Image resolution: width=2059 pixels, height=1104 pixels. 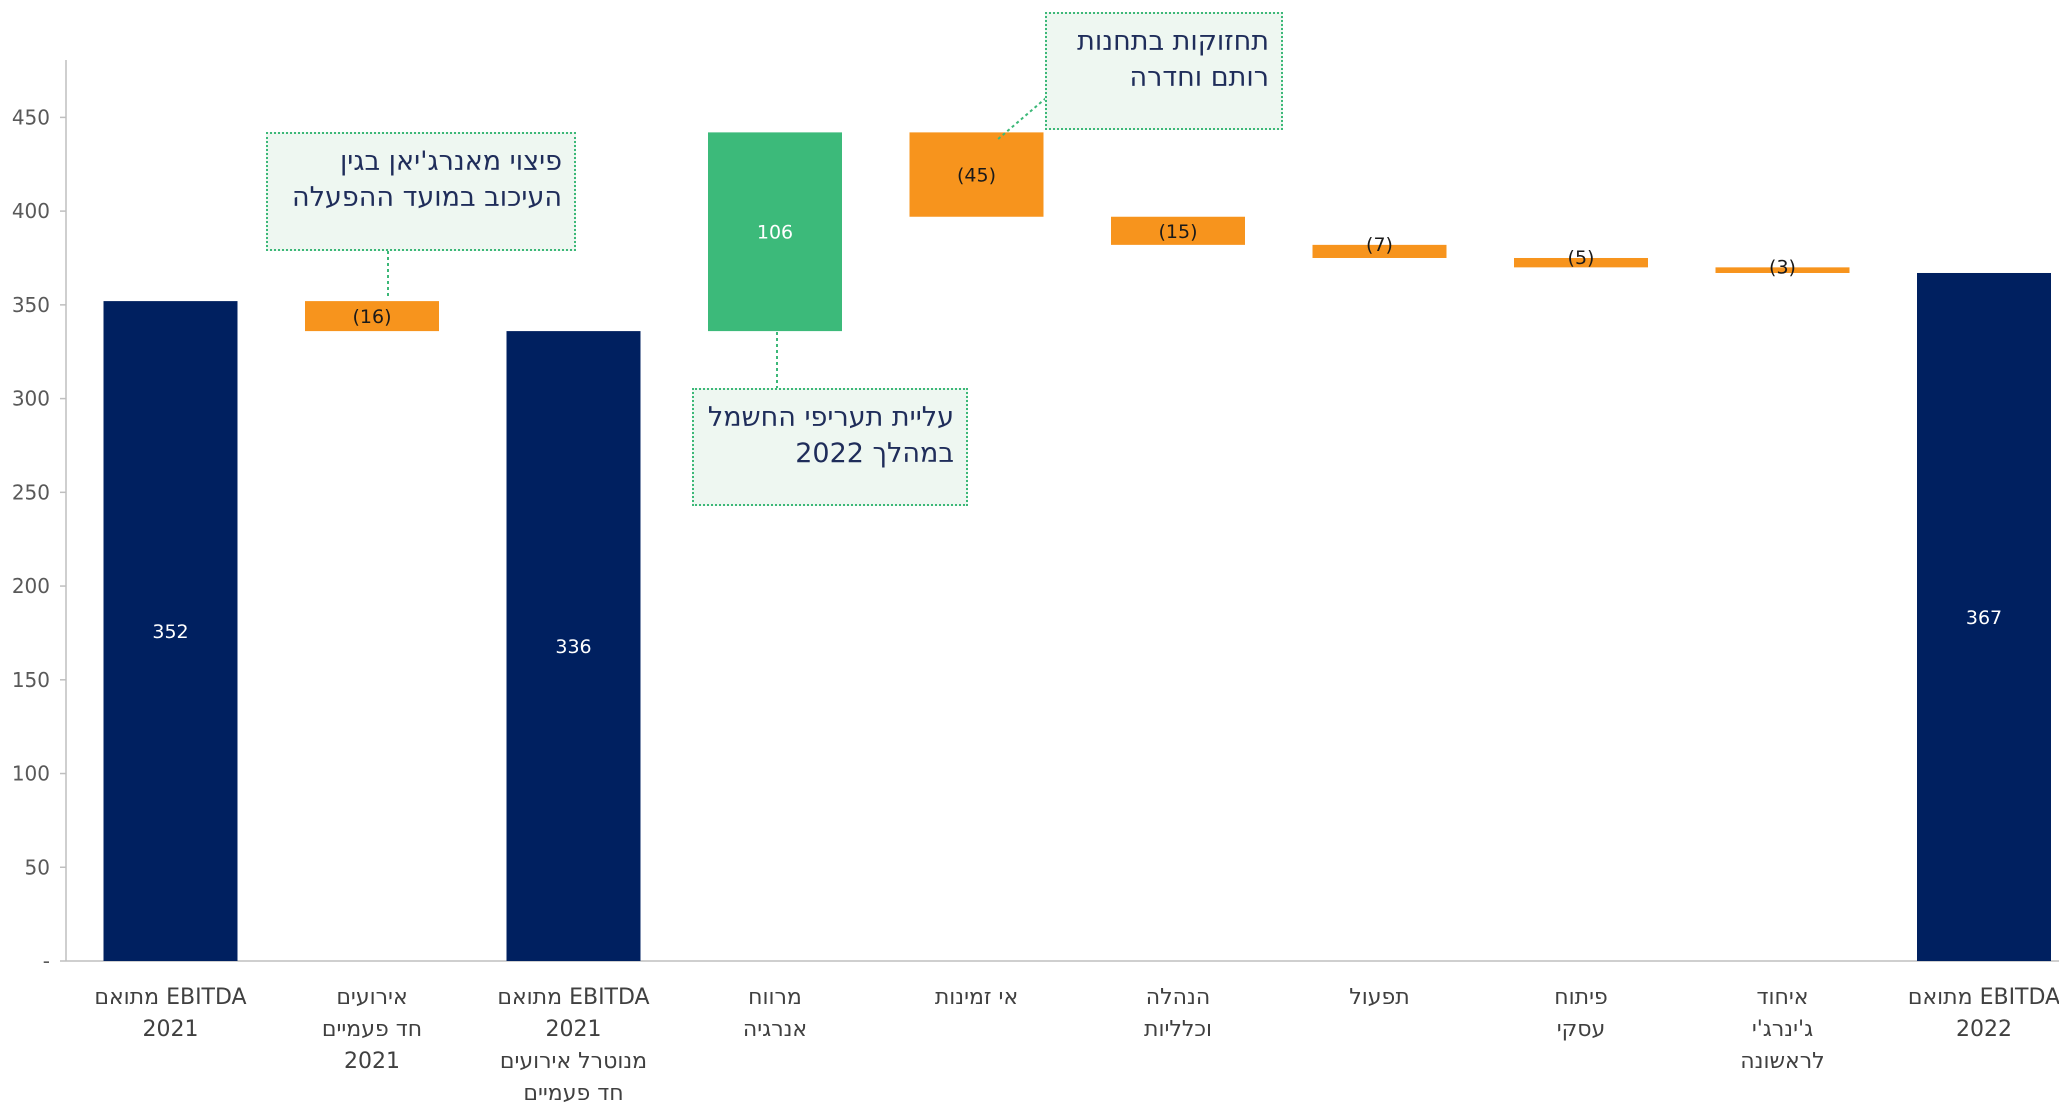 I want to click on y-tick-label: 300, so click(x=31, y=399).